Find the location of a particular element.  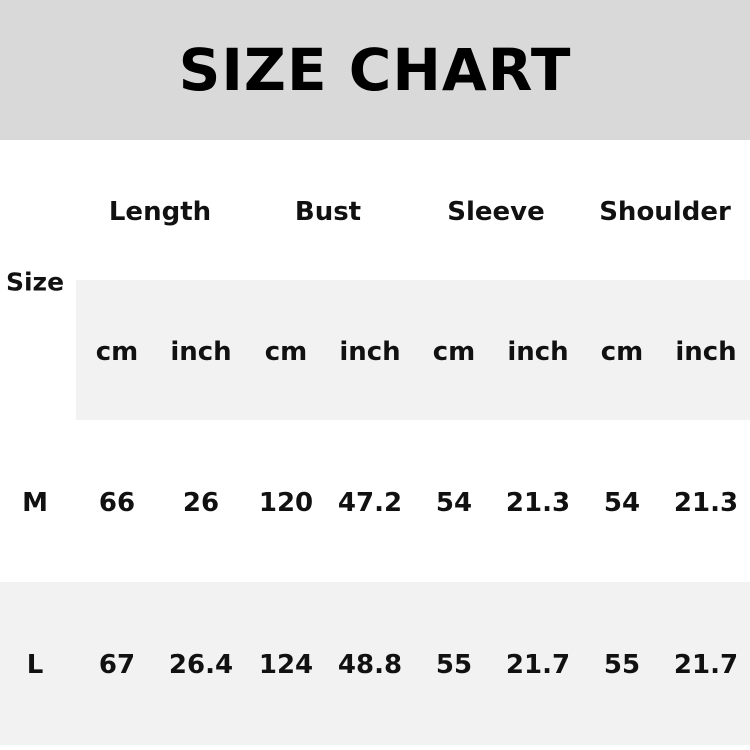

table-cell: 26.4 is located at coordinates (201, 665).